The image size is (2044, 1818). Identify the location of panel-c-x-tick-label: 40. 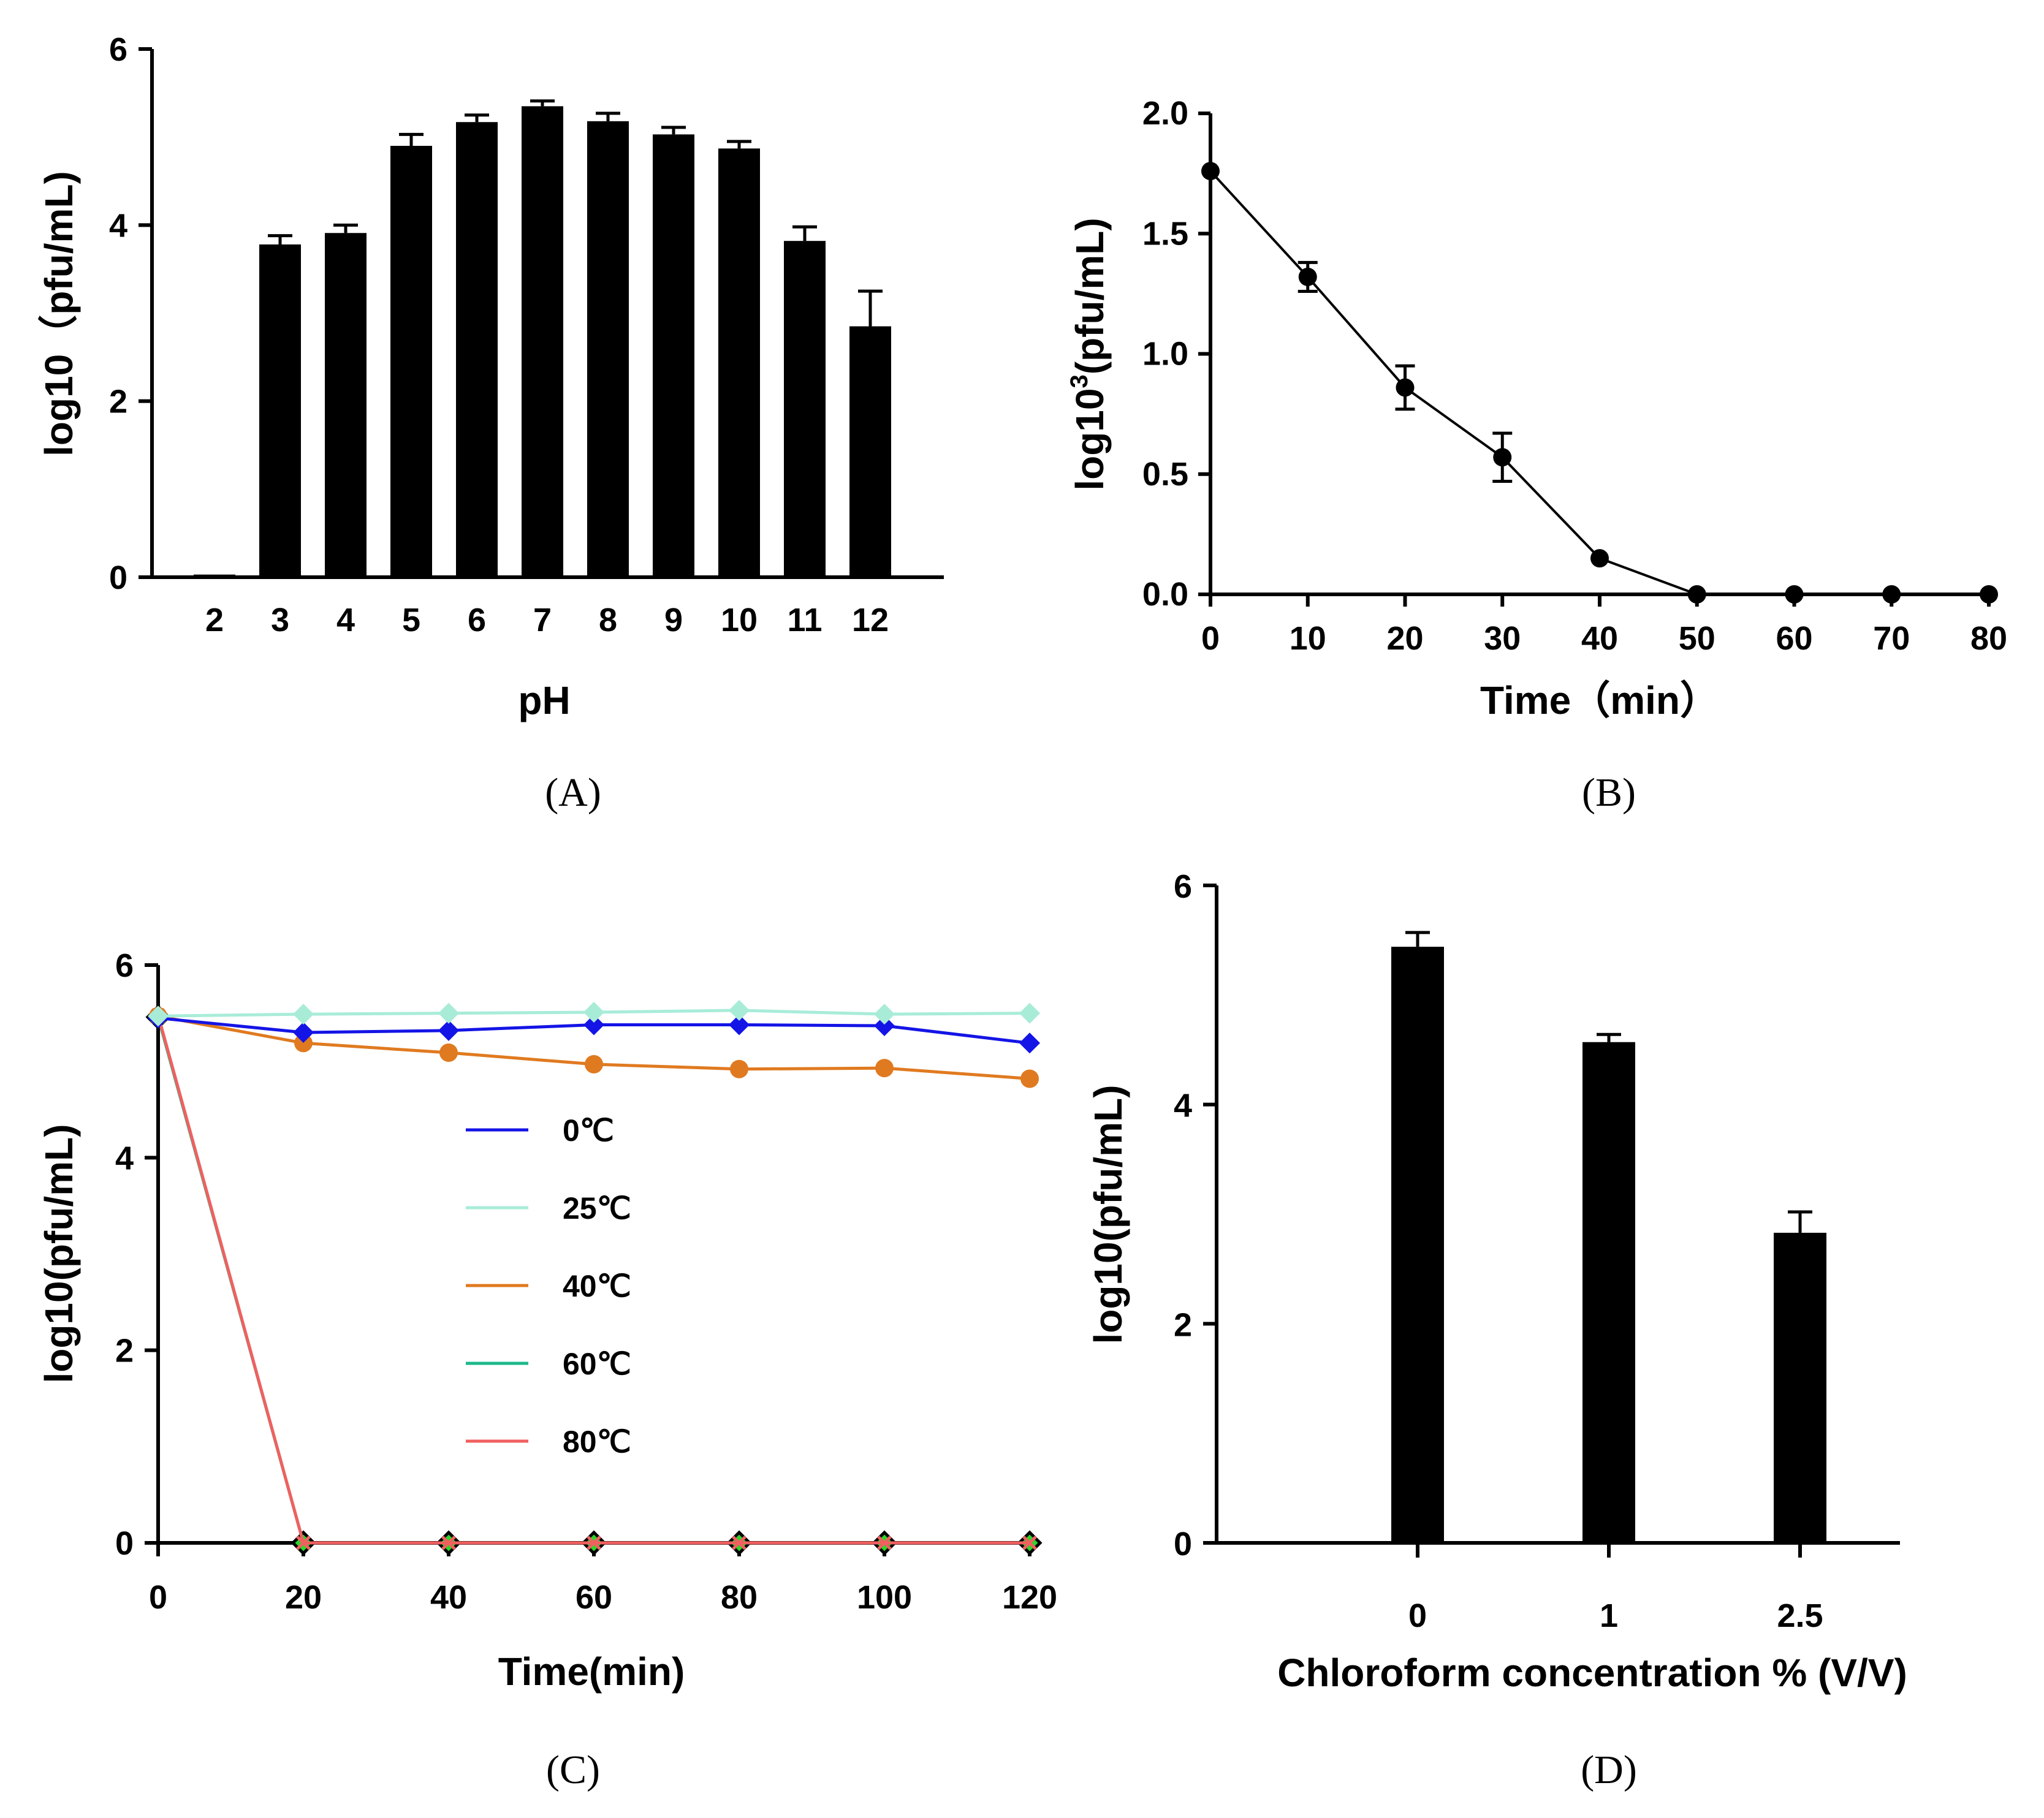
(448, 1597).